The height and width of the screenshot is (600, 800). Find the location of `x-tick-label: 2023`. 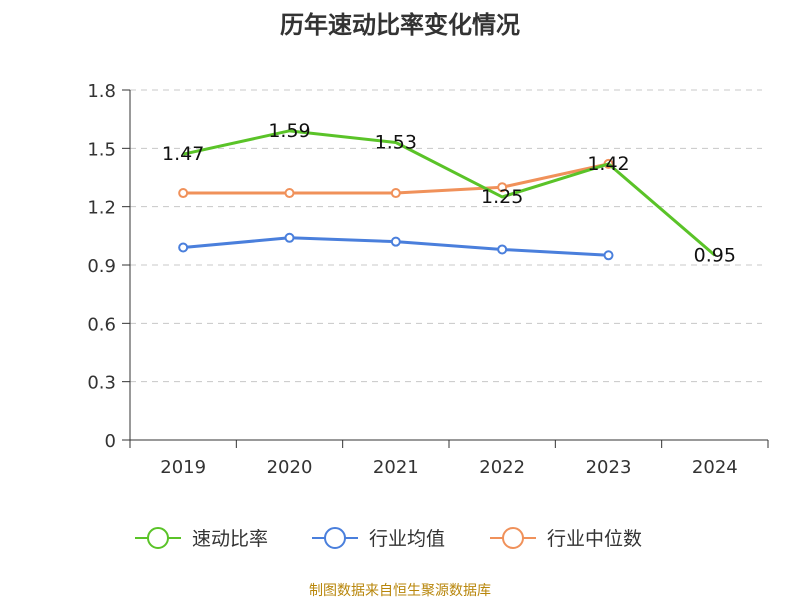

x-tick-label: 2023 is located at coordinates (609, 467).